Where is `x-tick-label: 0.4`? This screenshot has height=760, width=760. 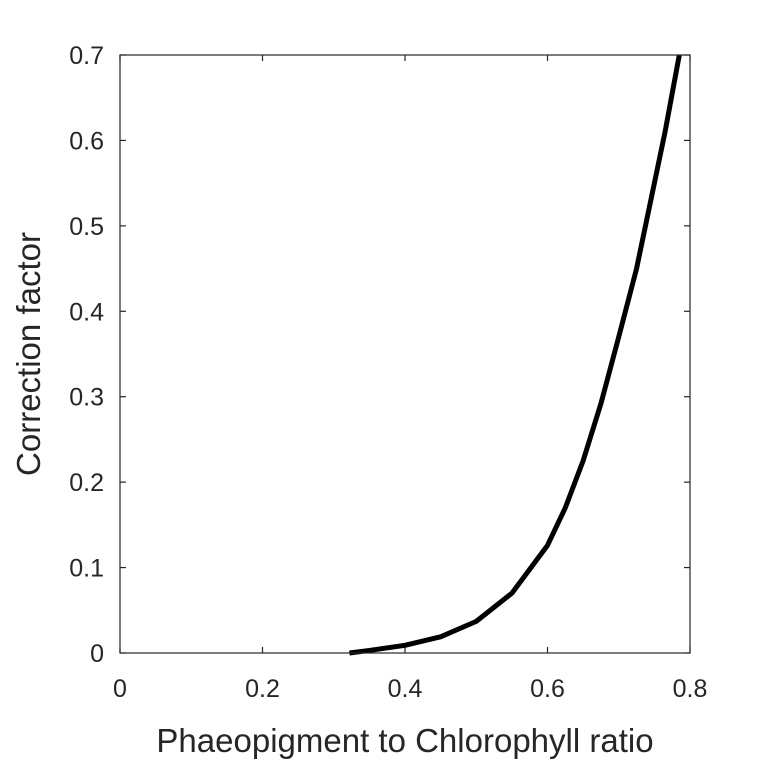
x-tick-label: 0.4 is located at coordinates (405, 689).